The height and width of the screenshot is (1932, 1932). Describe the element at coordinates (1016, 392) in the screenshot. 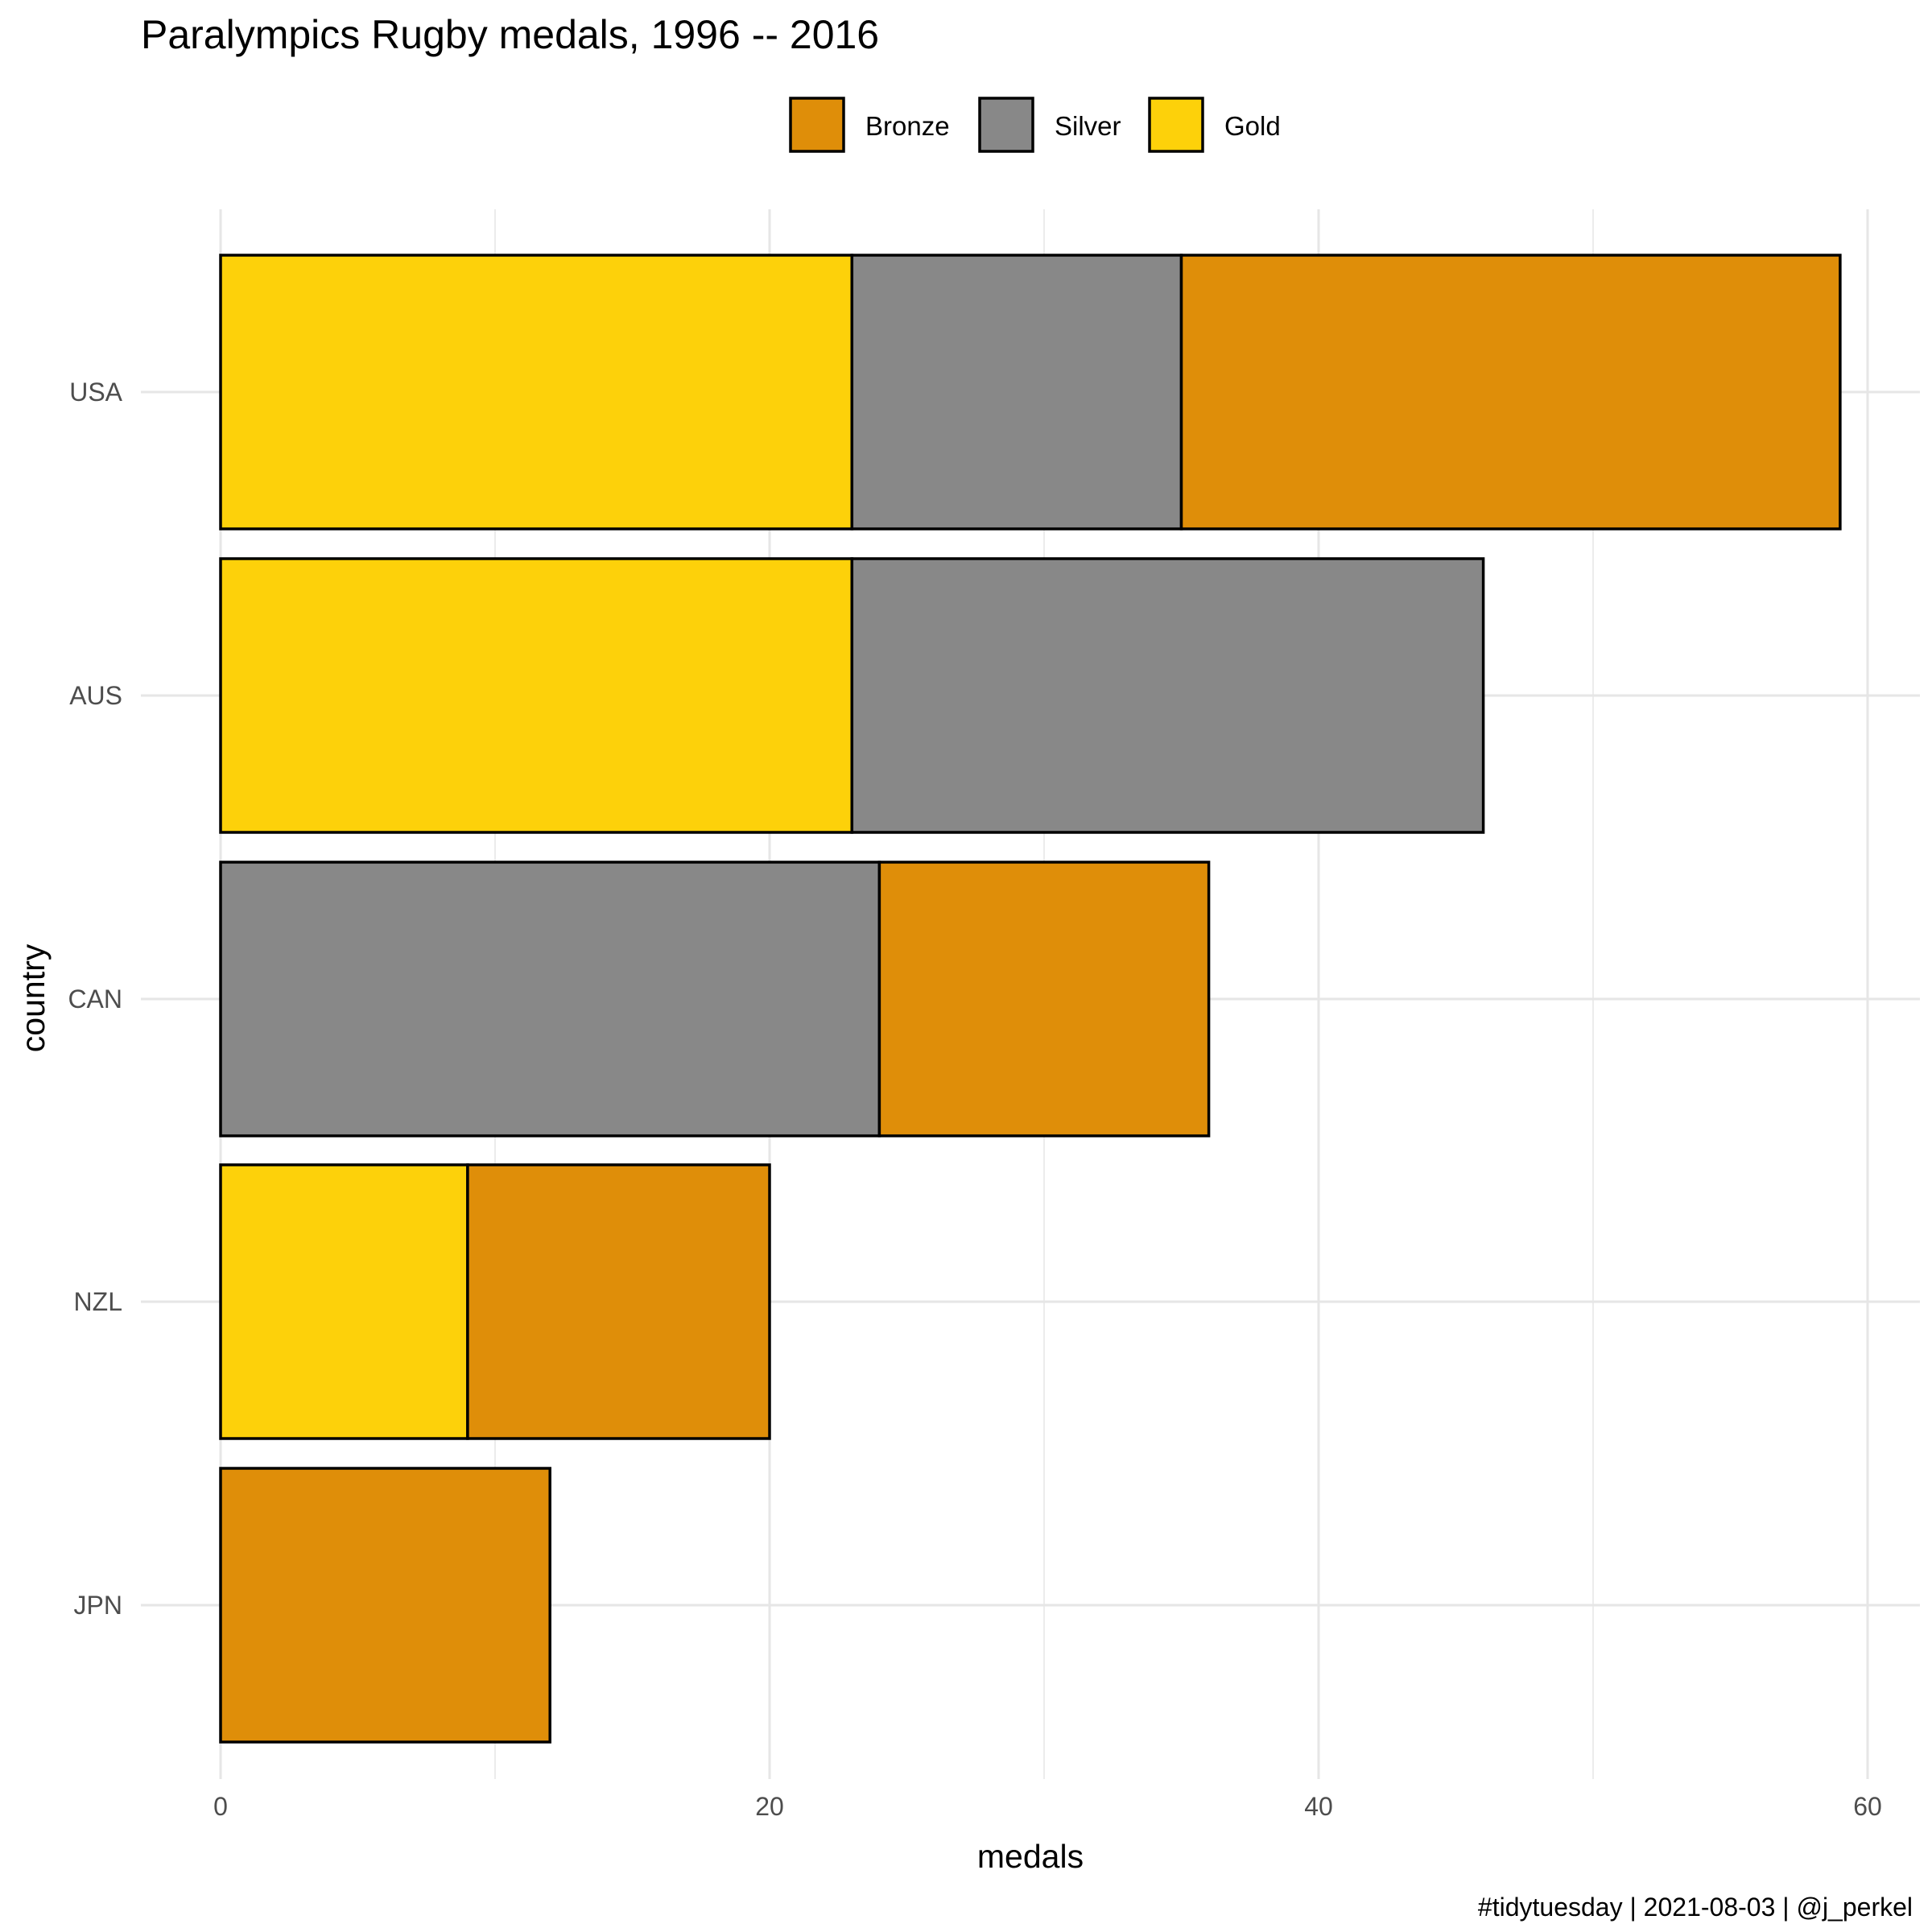

I see `bar-usa-silver` at that location.